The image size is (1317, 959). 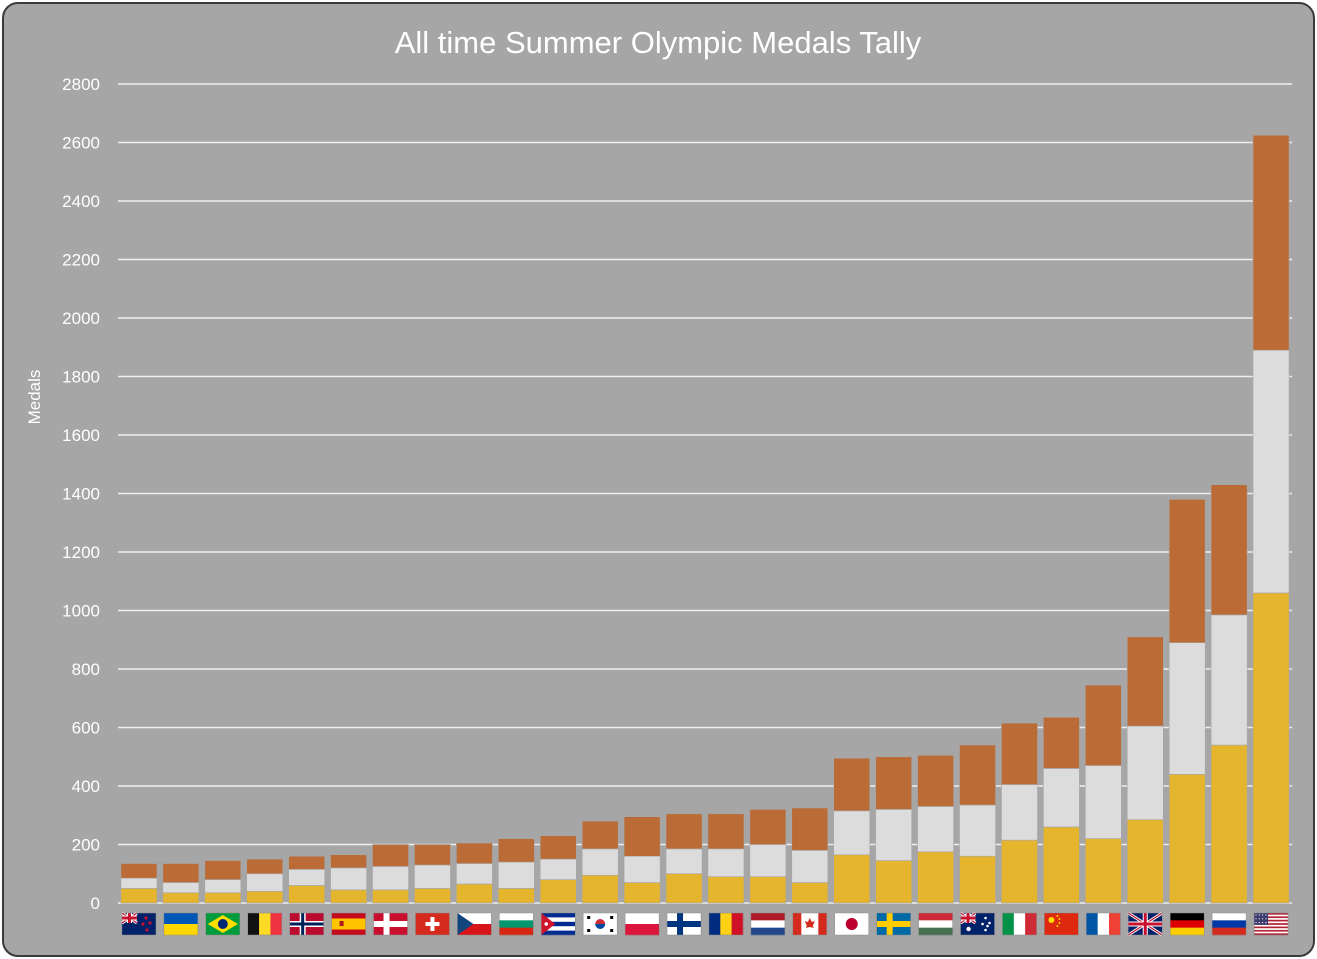 What do you see at coordinates (810, 924) in the screenshot?
I see `flag-icon-ca` at bounding box center [810, 924].